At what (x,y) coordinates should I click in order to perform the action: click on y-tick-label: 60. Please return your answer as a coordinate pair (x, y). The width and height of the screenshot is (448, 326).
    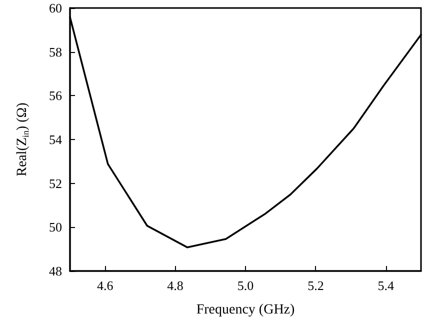
    Looking at the image, I should click on (55, 8).